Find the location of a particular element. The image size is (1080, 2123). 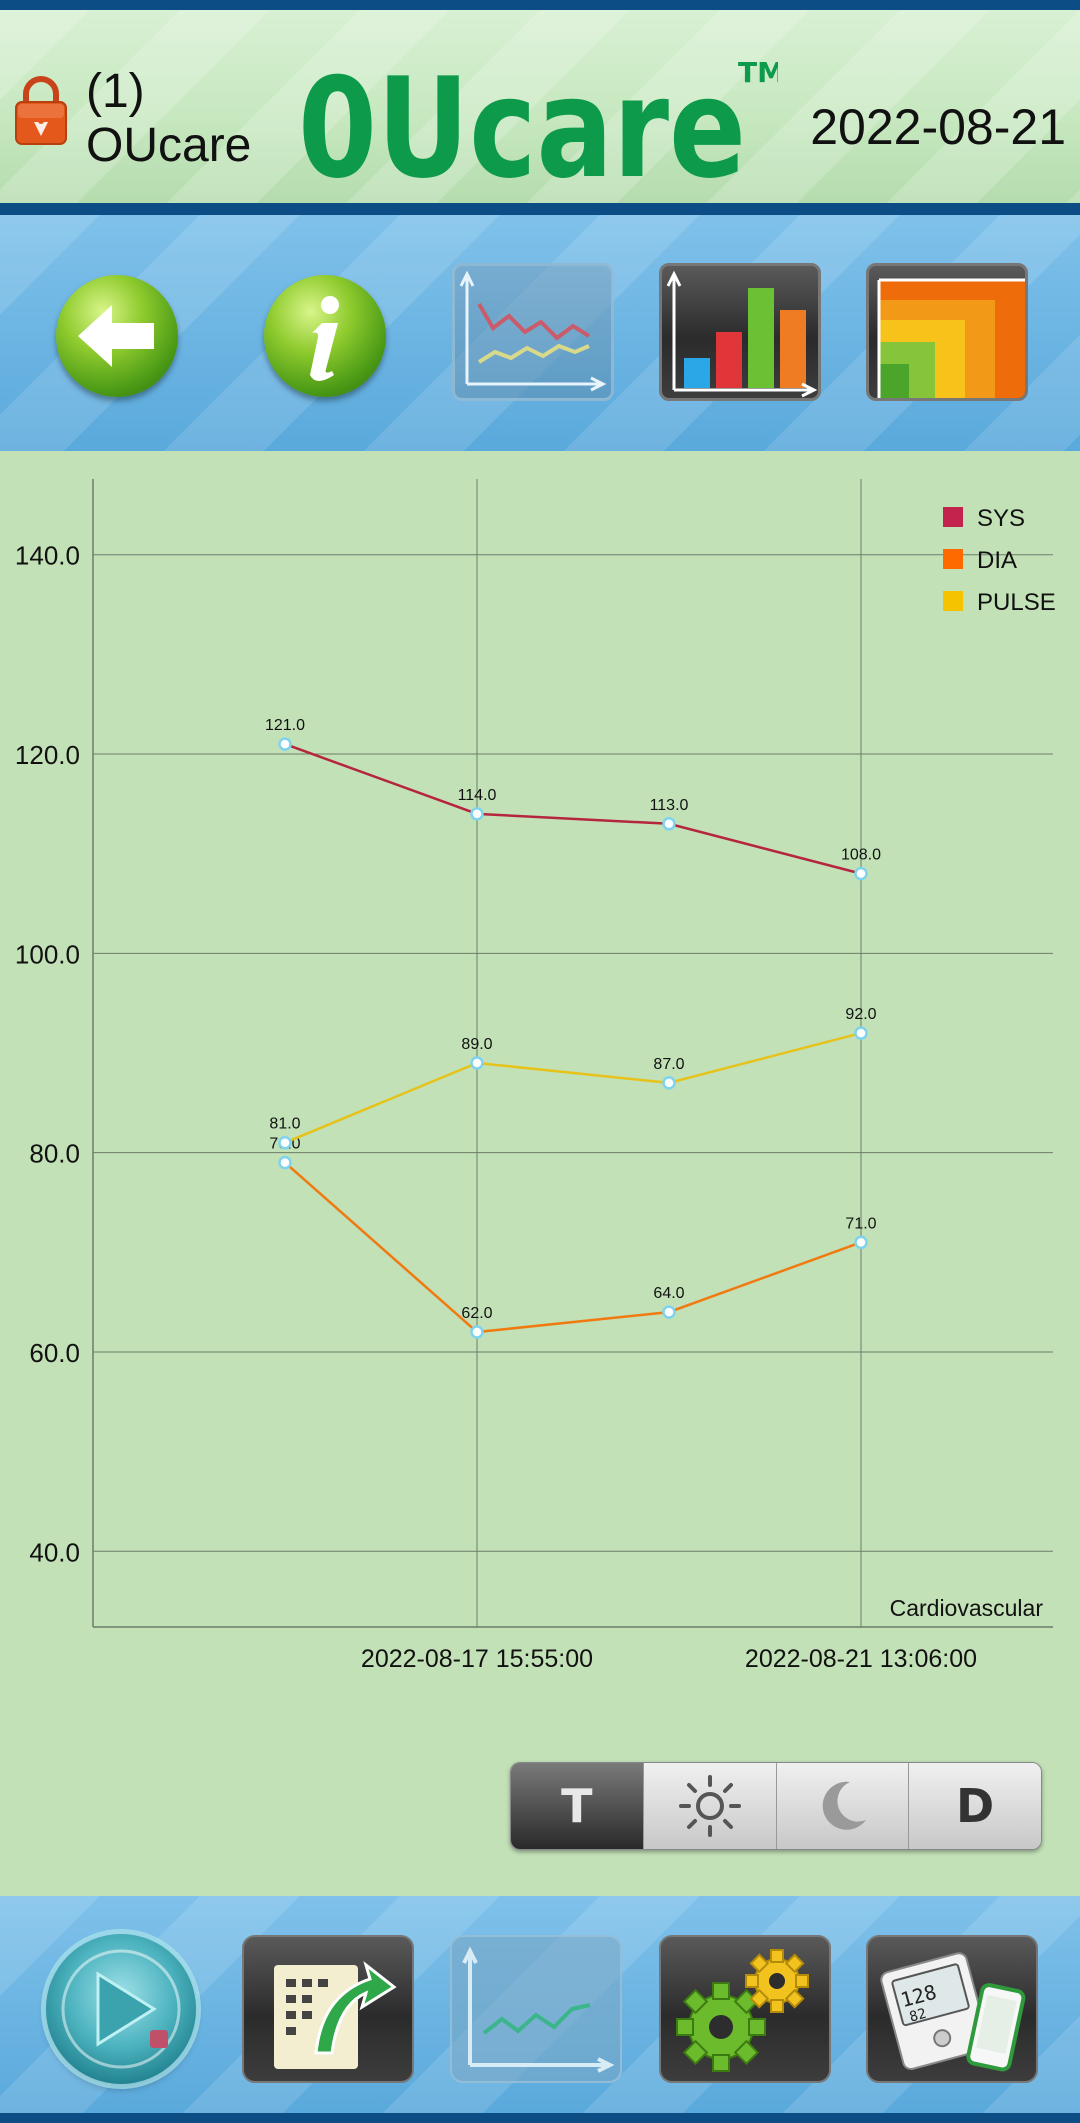

area-chart-view-button is located at coordinates (947, 332).